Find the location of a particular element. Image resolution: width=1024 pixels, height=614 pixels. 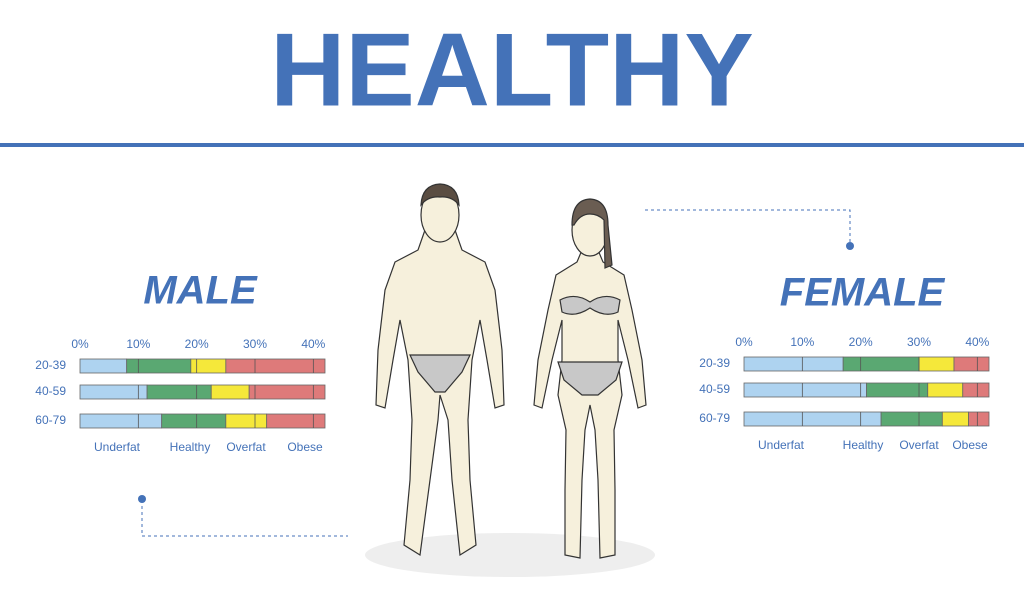

main-title: HEALTHY is located at coordinates (511, 70).